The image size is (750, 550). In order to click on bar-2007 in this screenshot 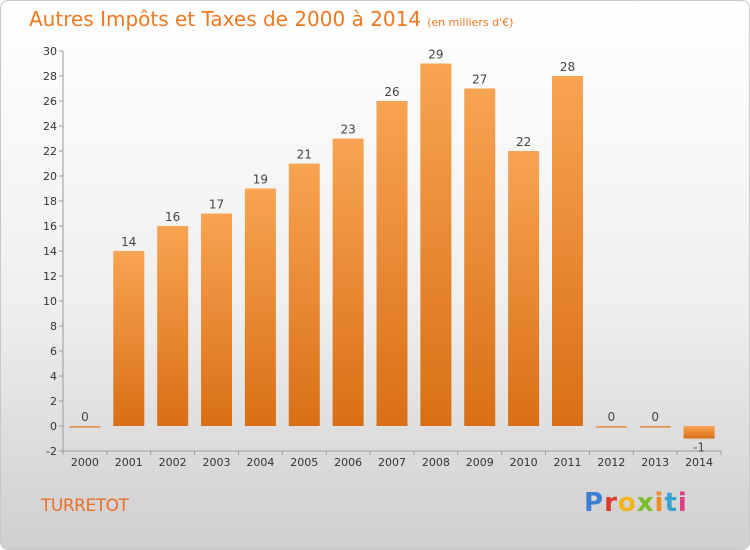, I will do `click(392, 263)`.